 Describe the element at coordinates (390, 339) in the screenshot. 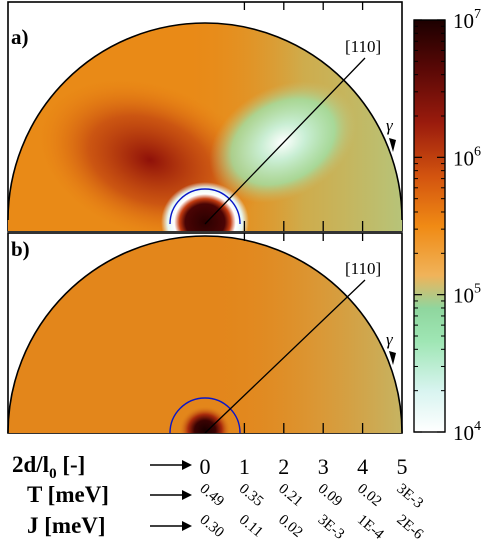

I see `panel-b-gamma-label: γ` at that location.